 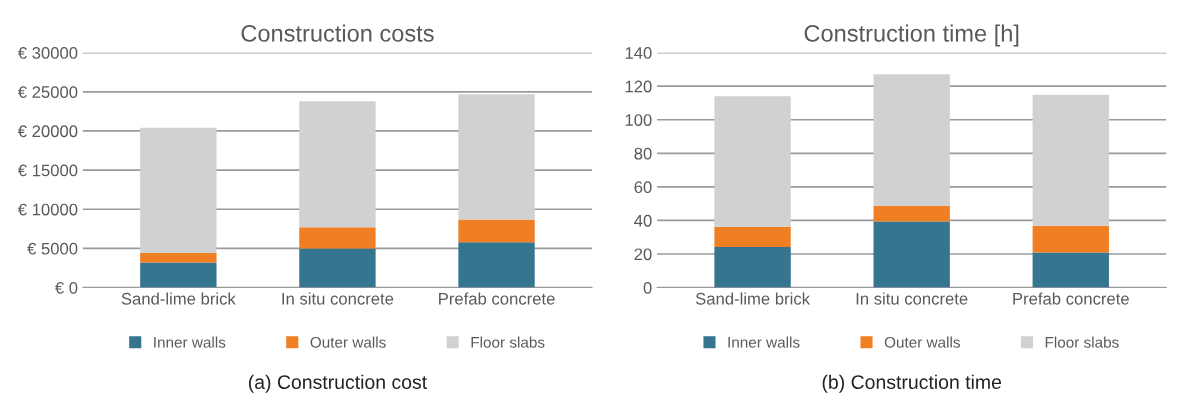 What do you see at coordinates (643, 153) in the screenshot?
I see `y-tick-label: 80` at bounding box center [643, 153].